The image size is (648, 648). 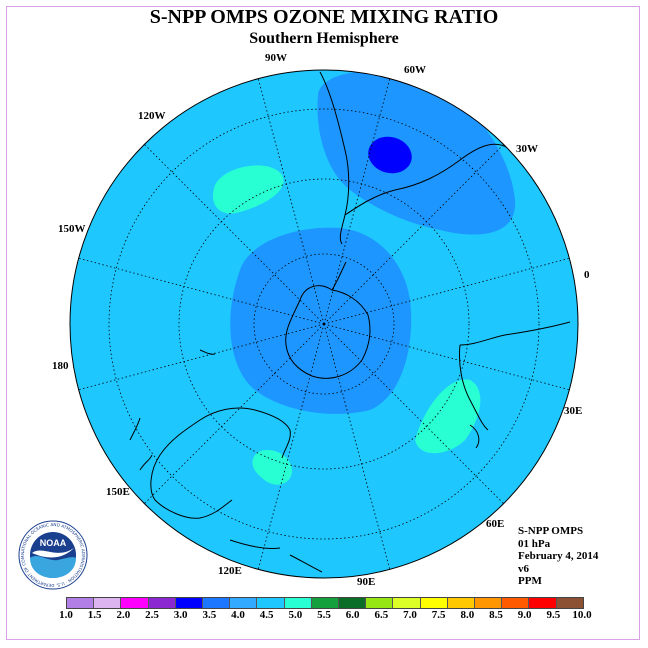 What do you see at coordinates (410, 615) in the screenshot?
I see `colorbar-tick-label: 7.0` at bounding box center [410, 615].